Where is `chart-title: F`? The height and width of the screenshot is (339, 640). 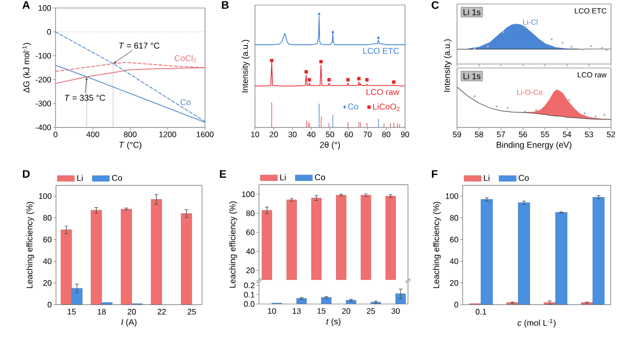
chart-title: F is located at coordinates (435, 174).